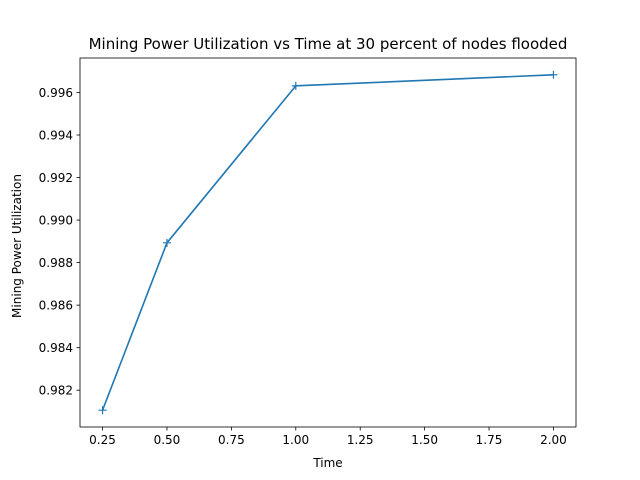  I want to click on x-tick-label: 0.75, so click(231, 440).